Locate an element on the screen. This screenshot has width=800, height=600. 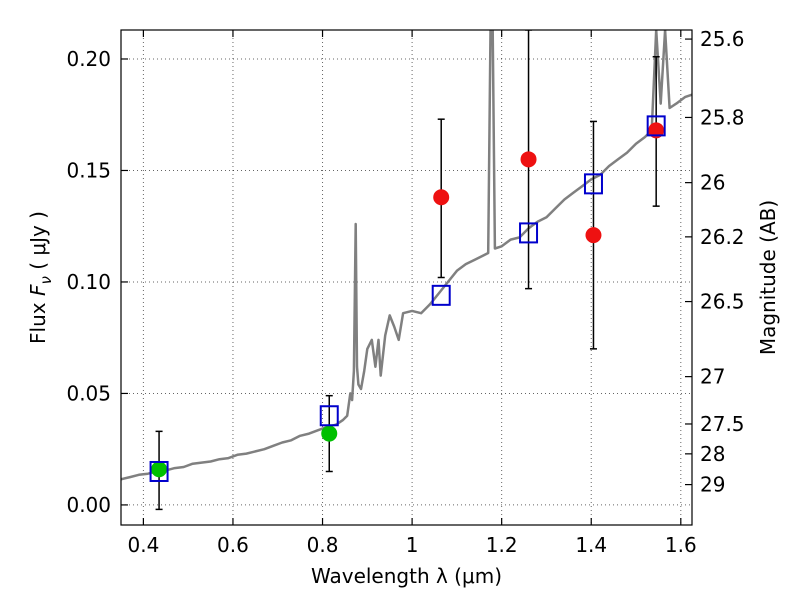
x-tick-label: 0.8 is located at coordinates (323, 545).